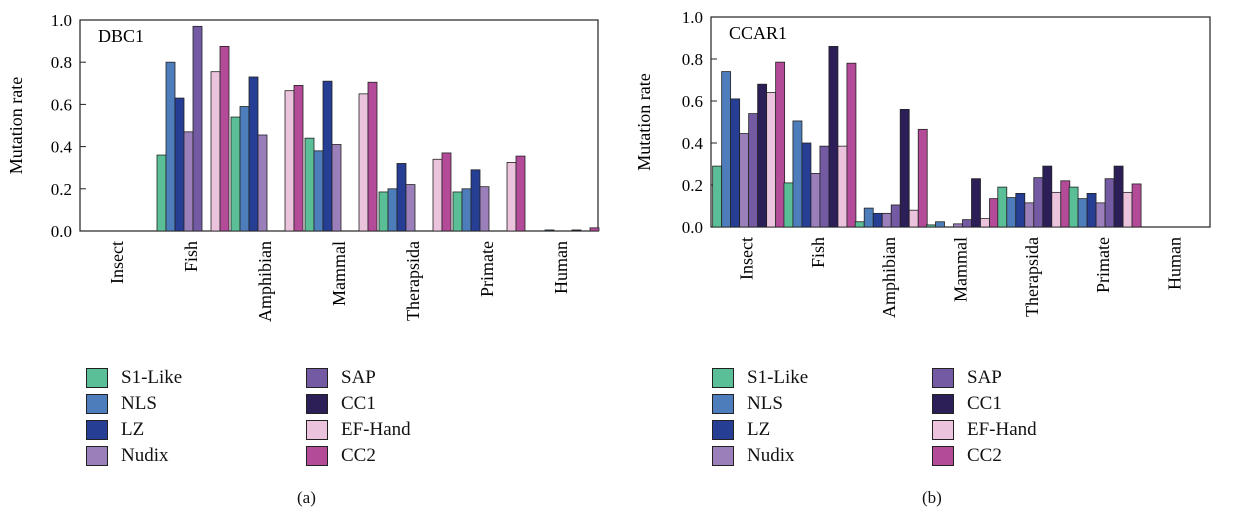 This screenshot has width=1236, height=516. Describe the element at coordinates (266, 421) in the screenshot. I see `legend-a: S1-Like NLS LZ Nudix SAP CC1 EF-Hand CC2` at that location.